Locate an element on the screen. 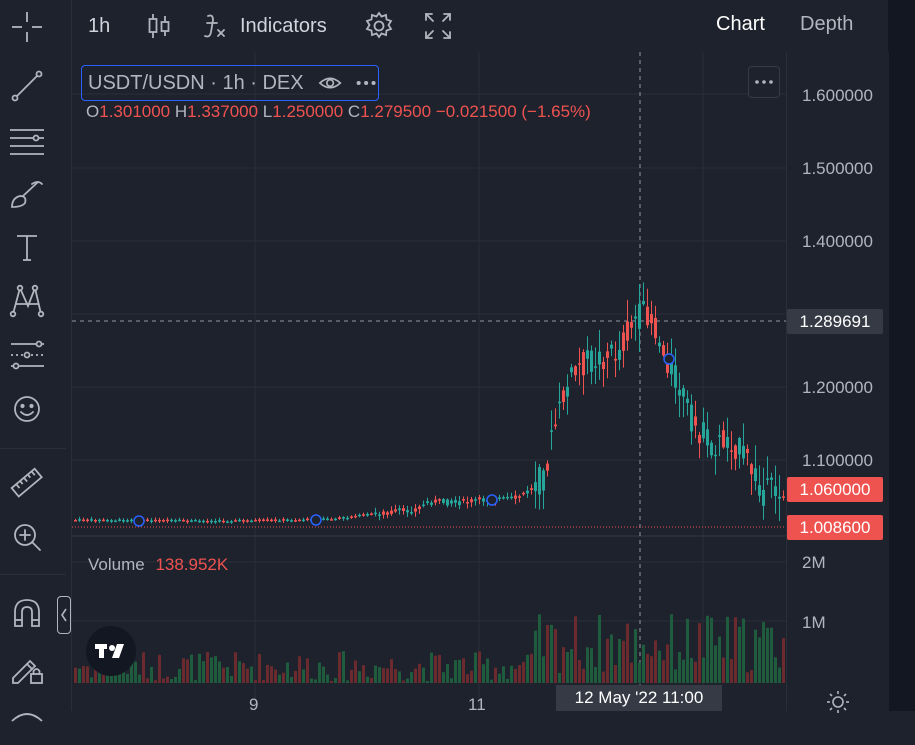 This screenshot has height=745, width=915. emoji-icon is located at coordinates (27, 409).